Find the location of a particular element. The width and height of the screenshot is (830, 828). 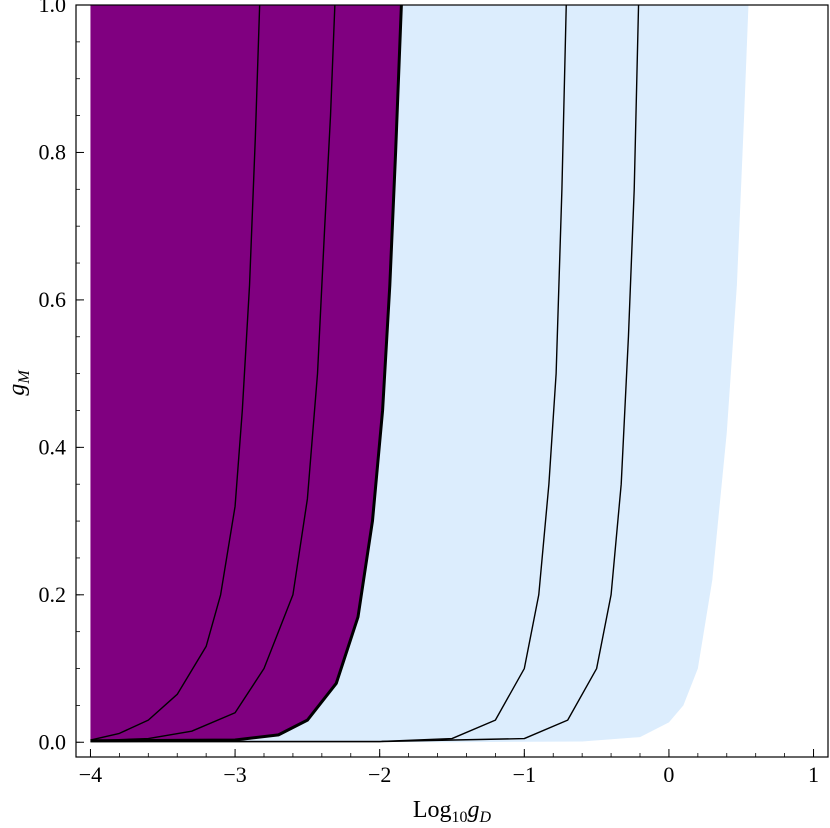

x-axis-title-base: Log is located at coordinates (432, 810).